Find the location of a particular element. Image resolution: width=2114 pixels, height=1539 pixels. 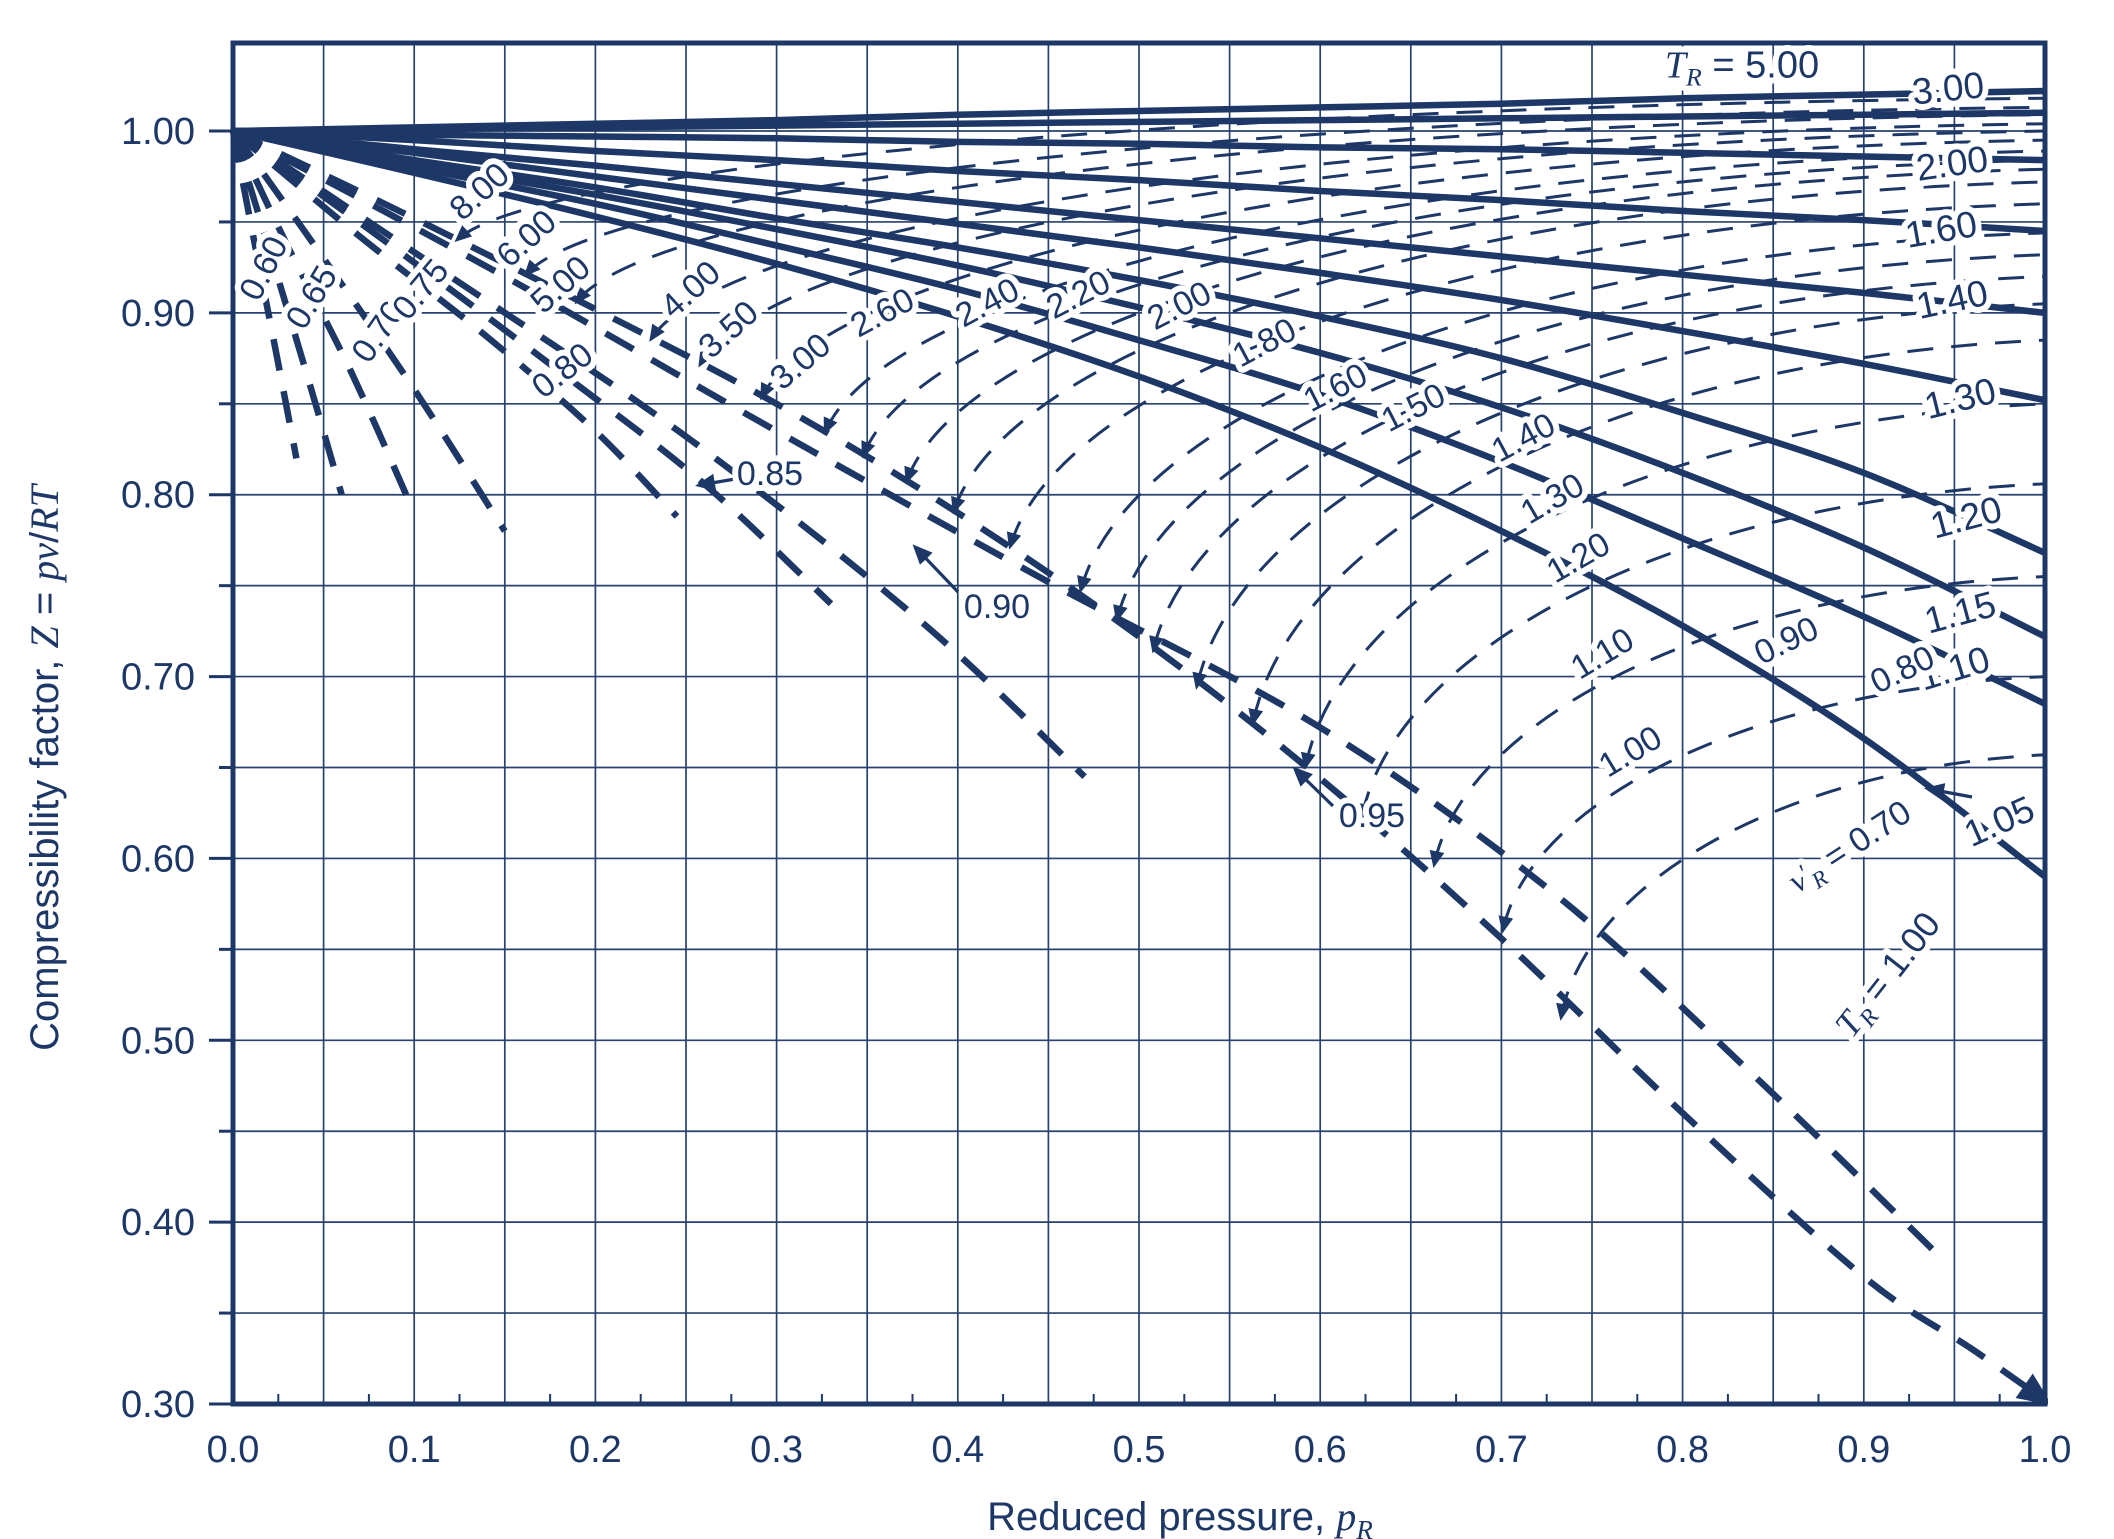

y-tick-label: 0.90 is located at coordinates (158, 314).